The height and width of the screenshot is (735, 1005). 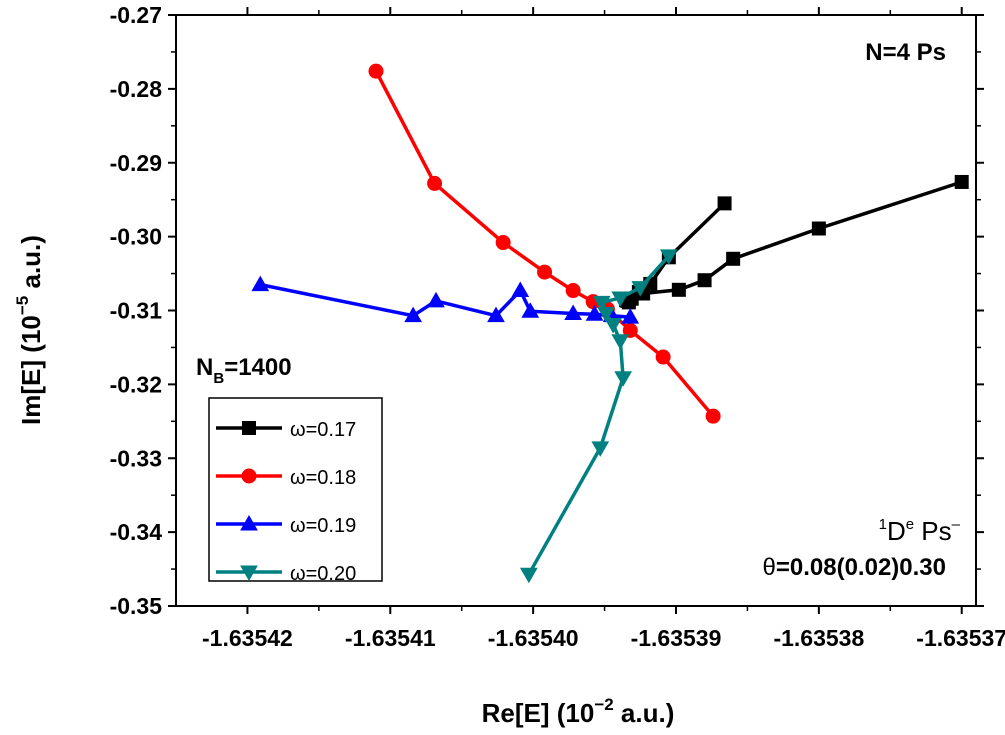 What do you see at coordinates (22, 305) in the screenshot?
I see `y-axis-title-exponent: −5` at bounding box center [22, 305].